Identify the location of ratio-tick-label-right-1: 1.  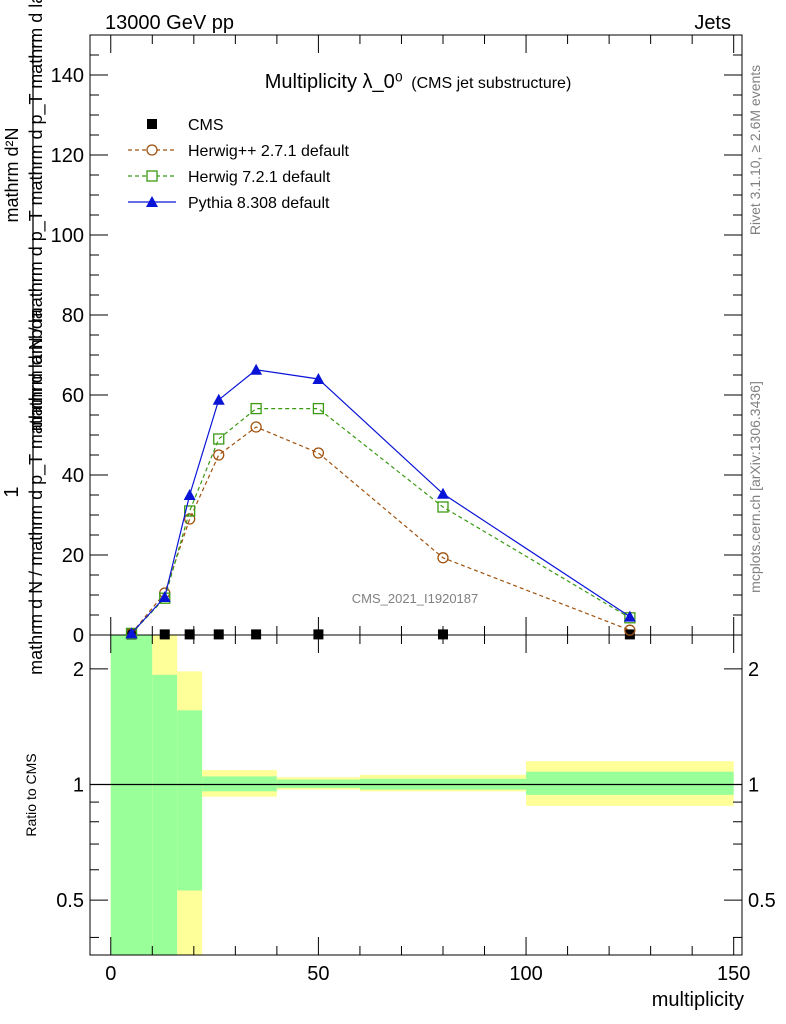
(753, 786).